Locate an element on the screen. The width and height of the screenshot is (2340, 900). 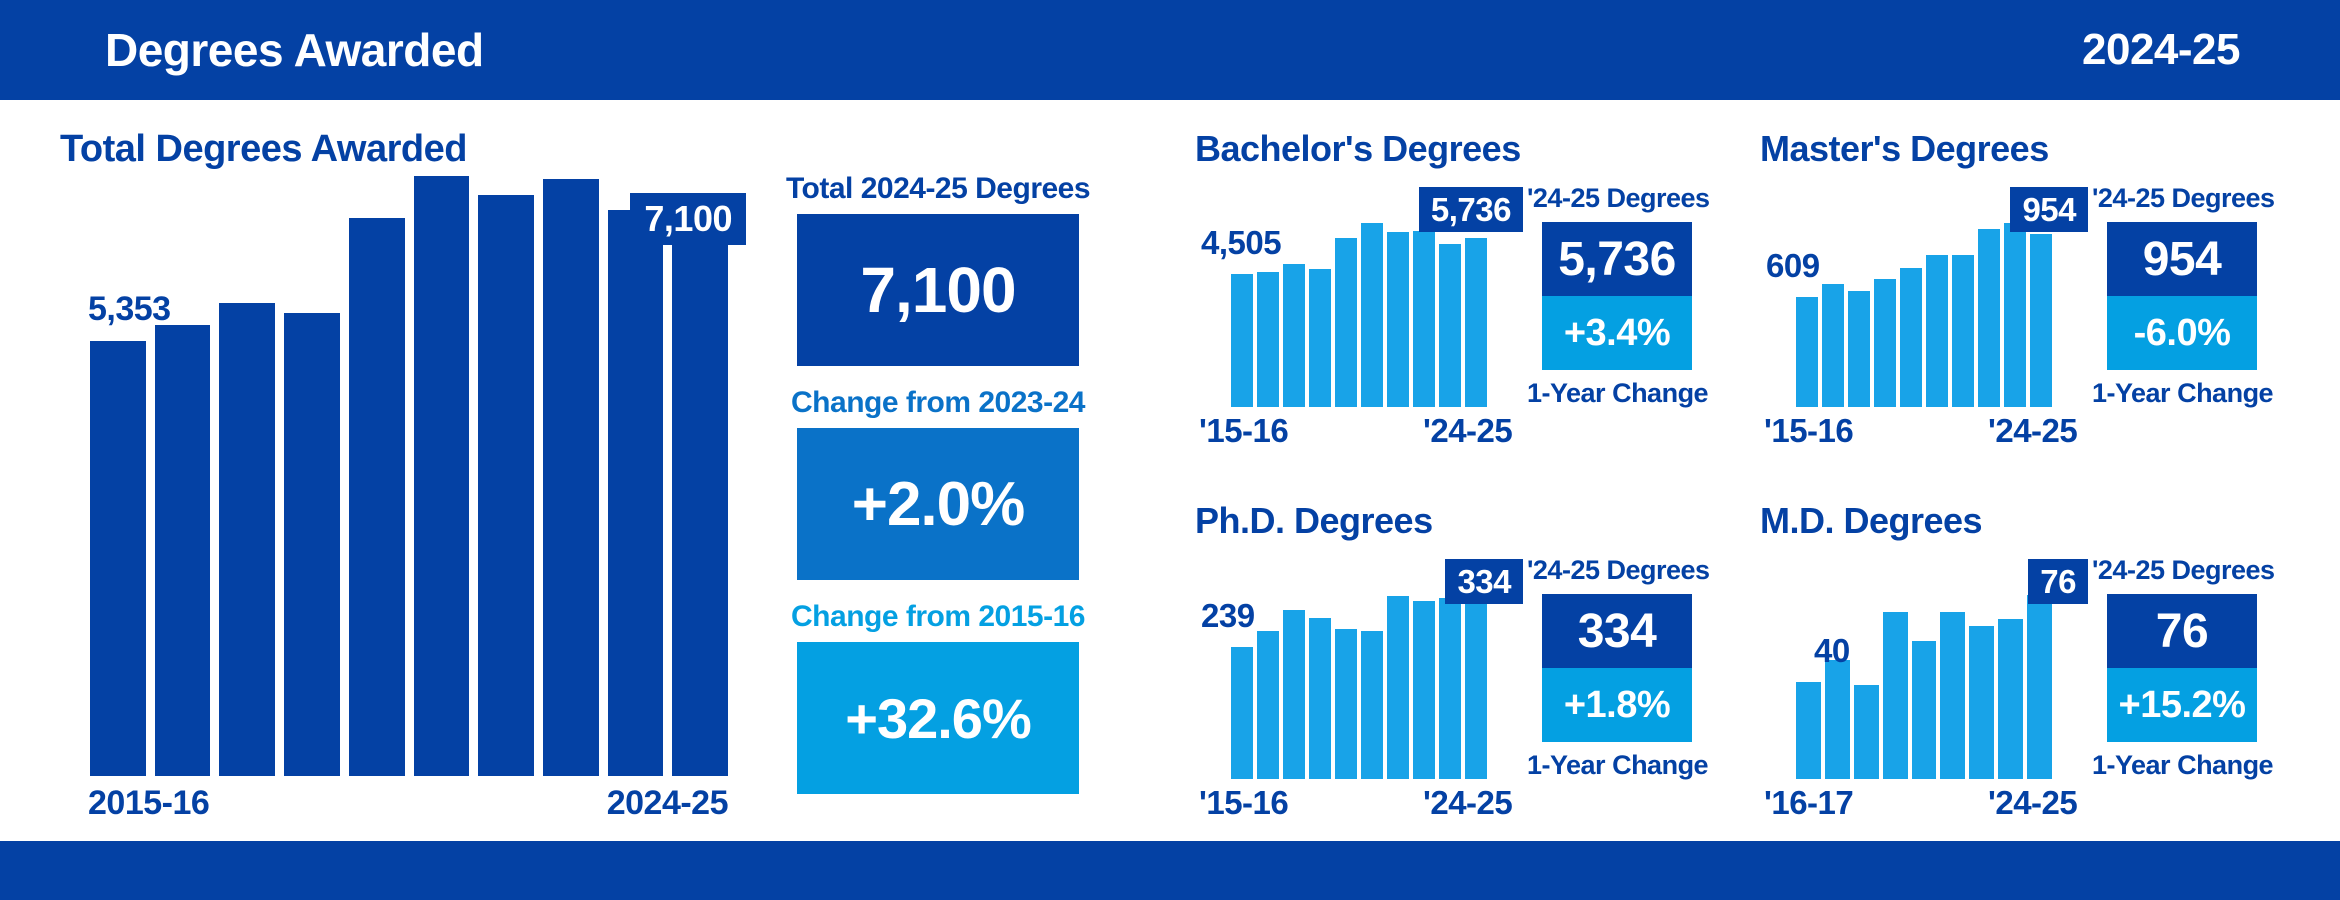
bachelors-stat-value: 5,736 is located at coordinates (1617, 259).